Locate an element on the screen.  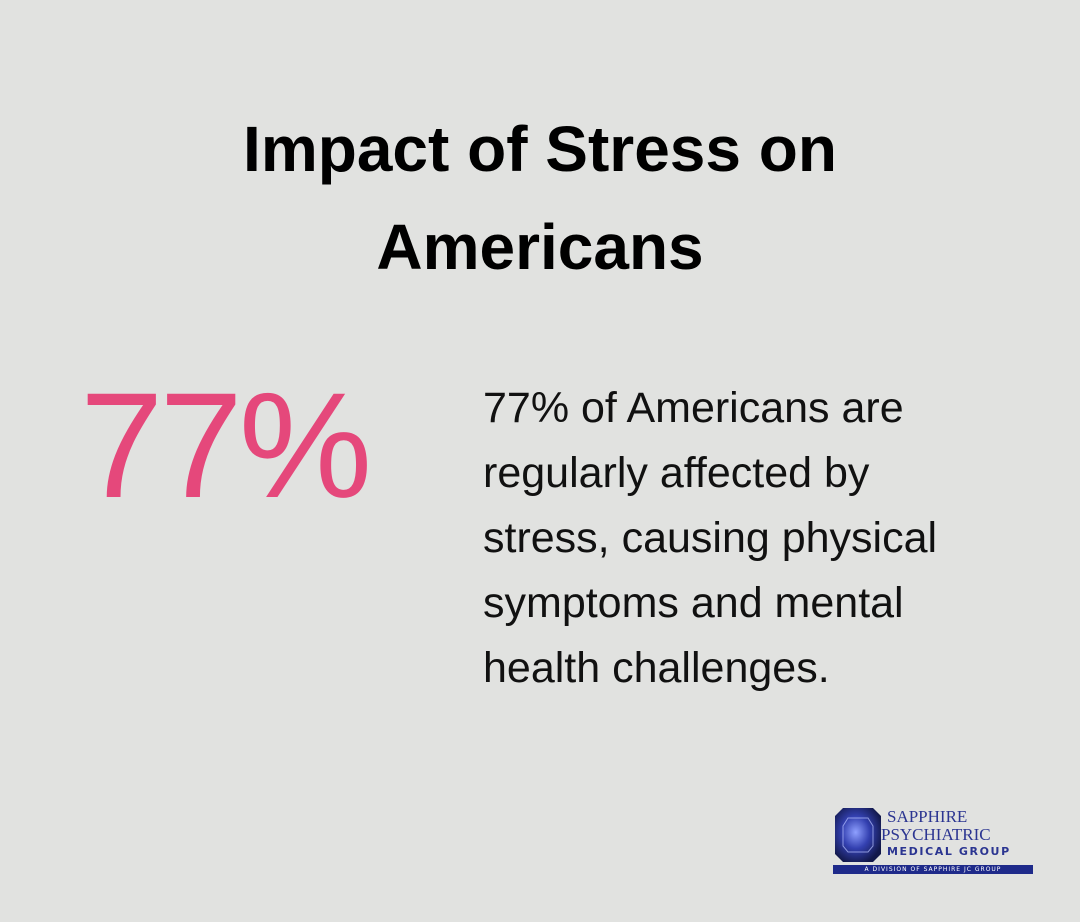
description-line: regularly affected by is located at coordinates (676, 473).